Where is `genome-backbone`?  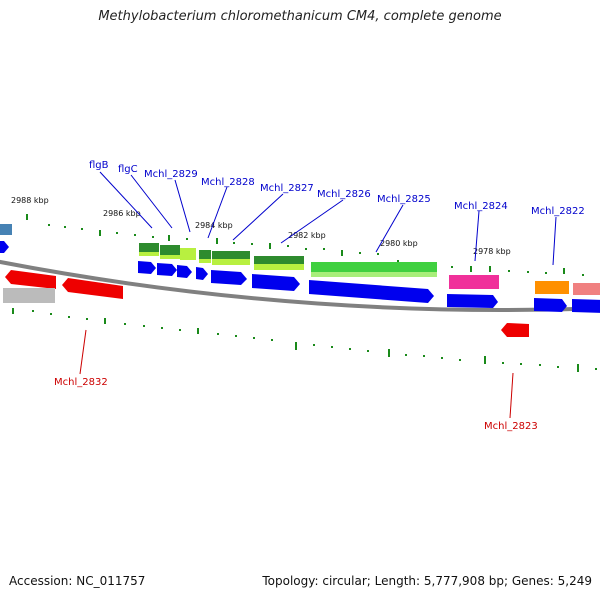
genome-backbone is located at coordinates (300, 286).